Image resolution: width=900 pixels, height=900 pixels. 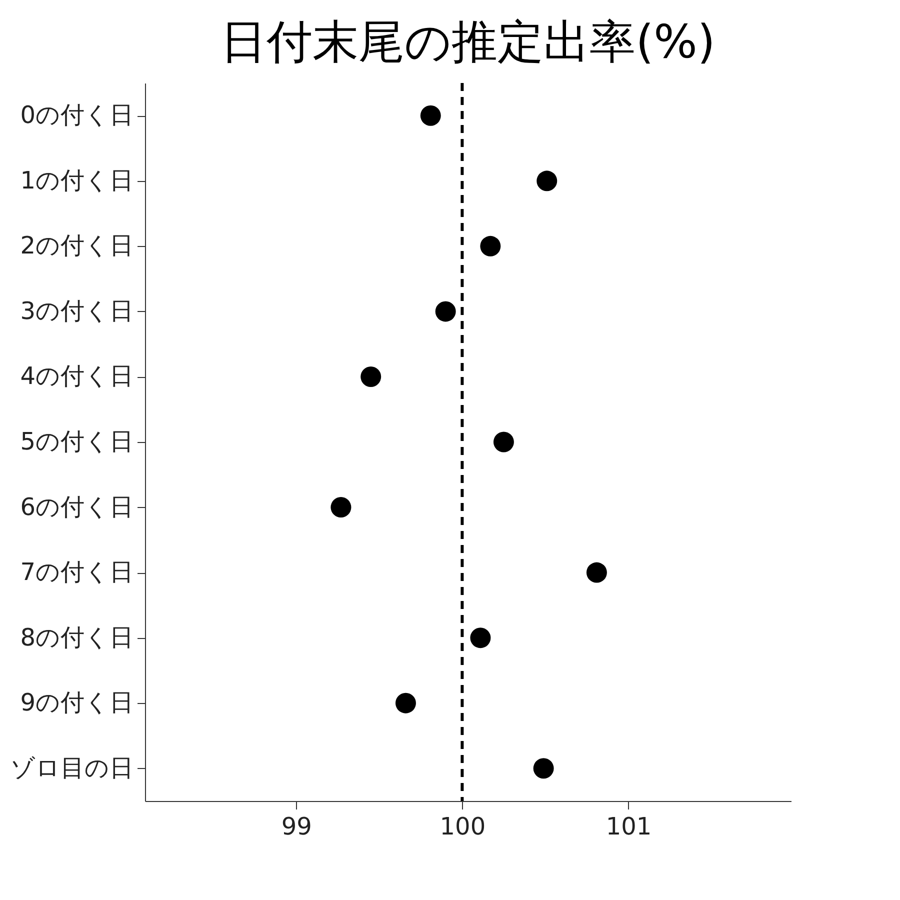 I want to click on y-tick-label: 0の付く日, so click(x=77, y=115).